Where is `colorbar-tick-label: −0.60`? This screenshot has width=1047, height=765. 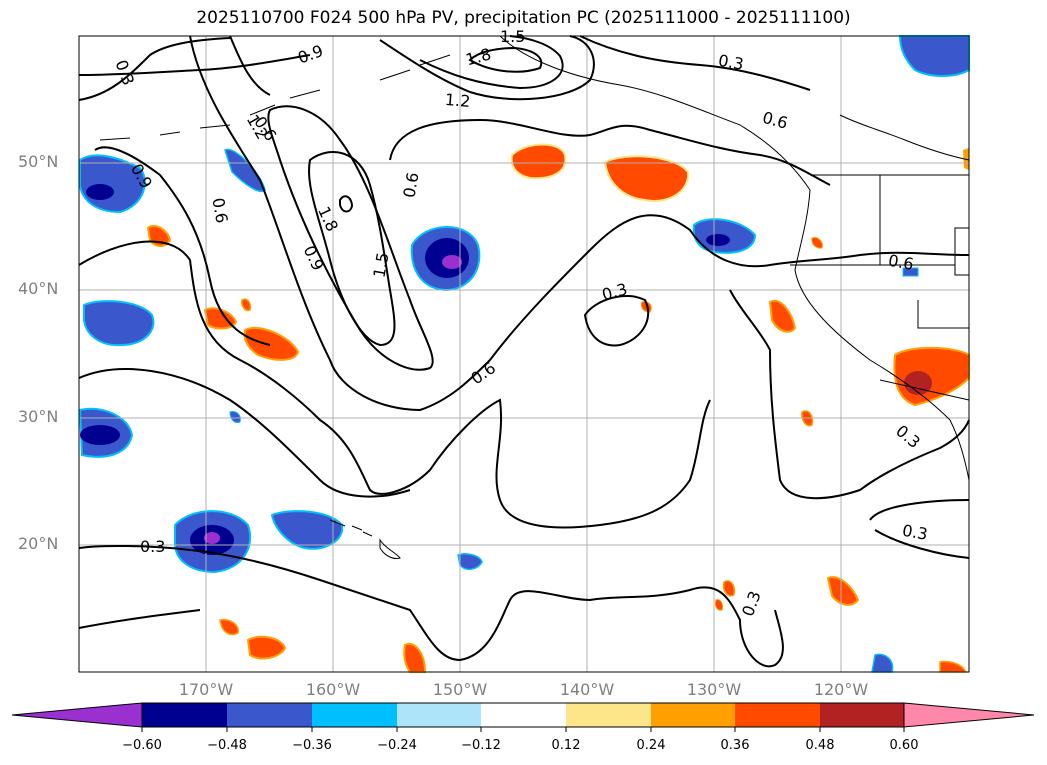 colorbar-tick-label: −0.60 is located at coordinates (142, 745).